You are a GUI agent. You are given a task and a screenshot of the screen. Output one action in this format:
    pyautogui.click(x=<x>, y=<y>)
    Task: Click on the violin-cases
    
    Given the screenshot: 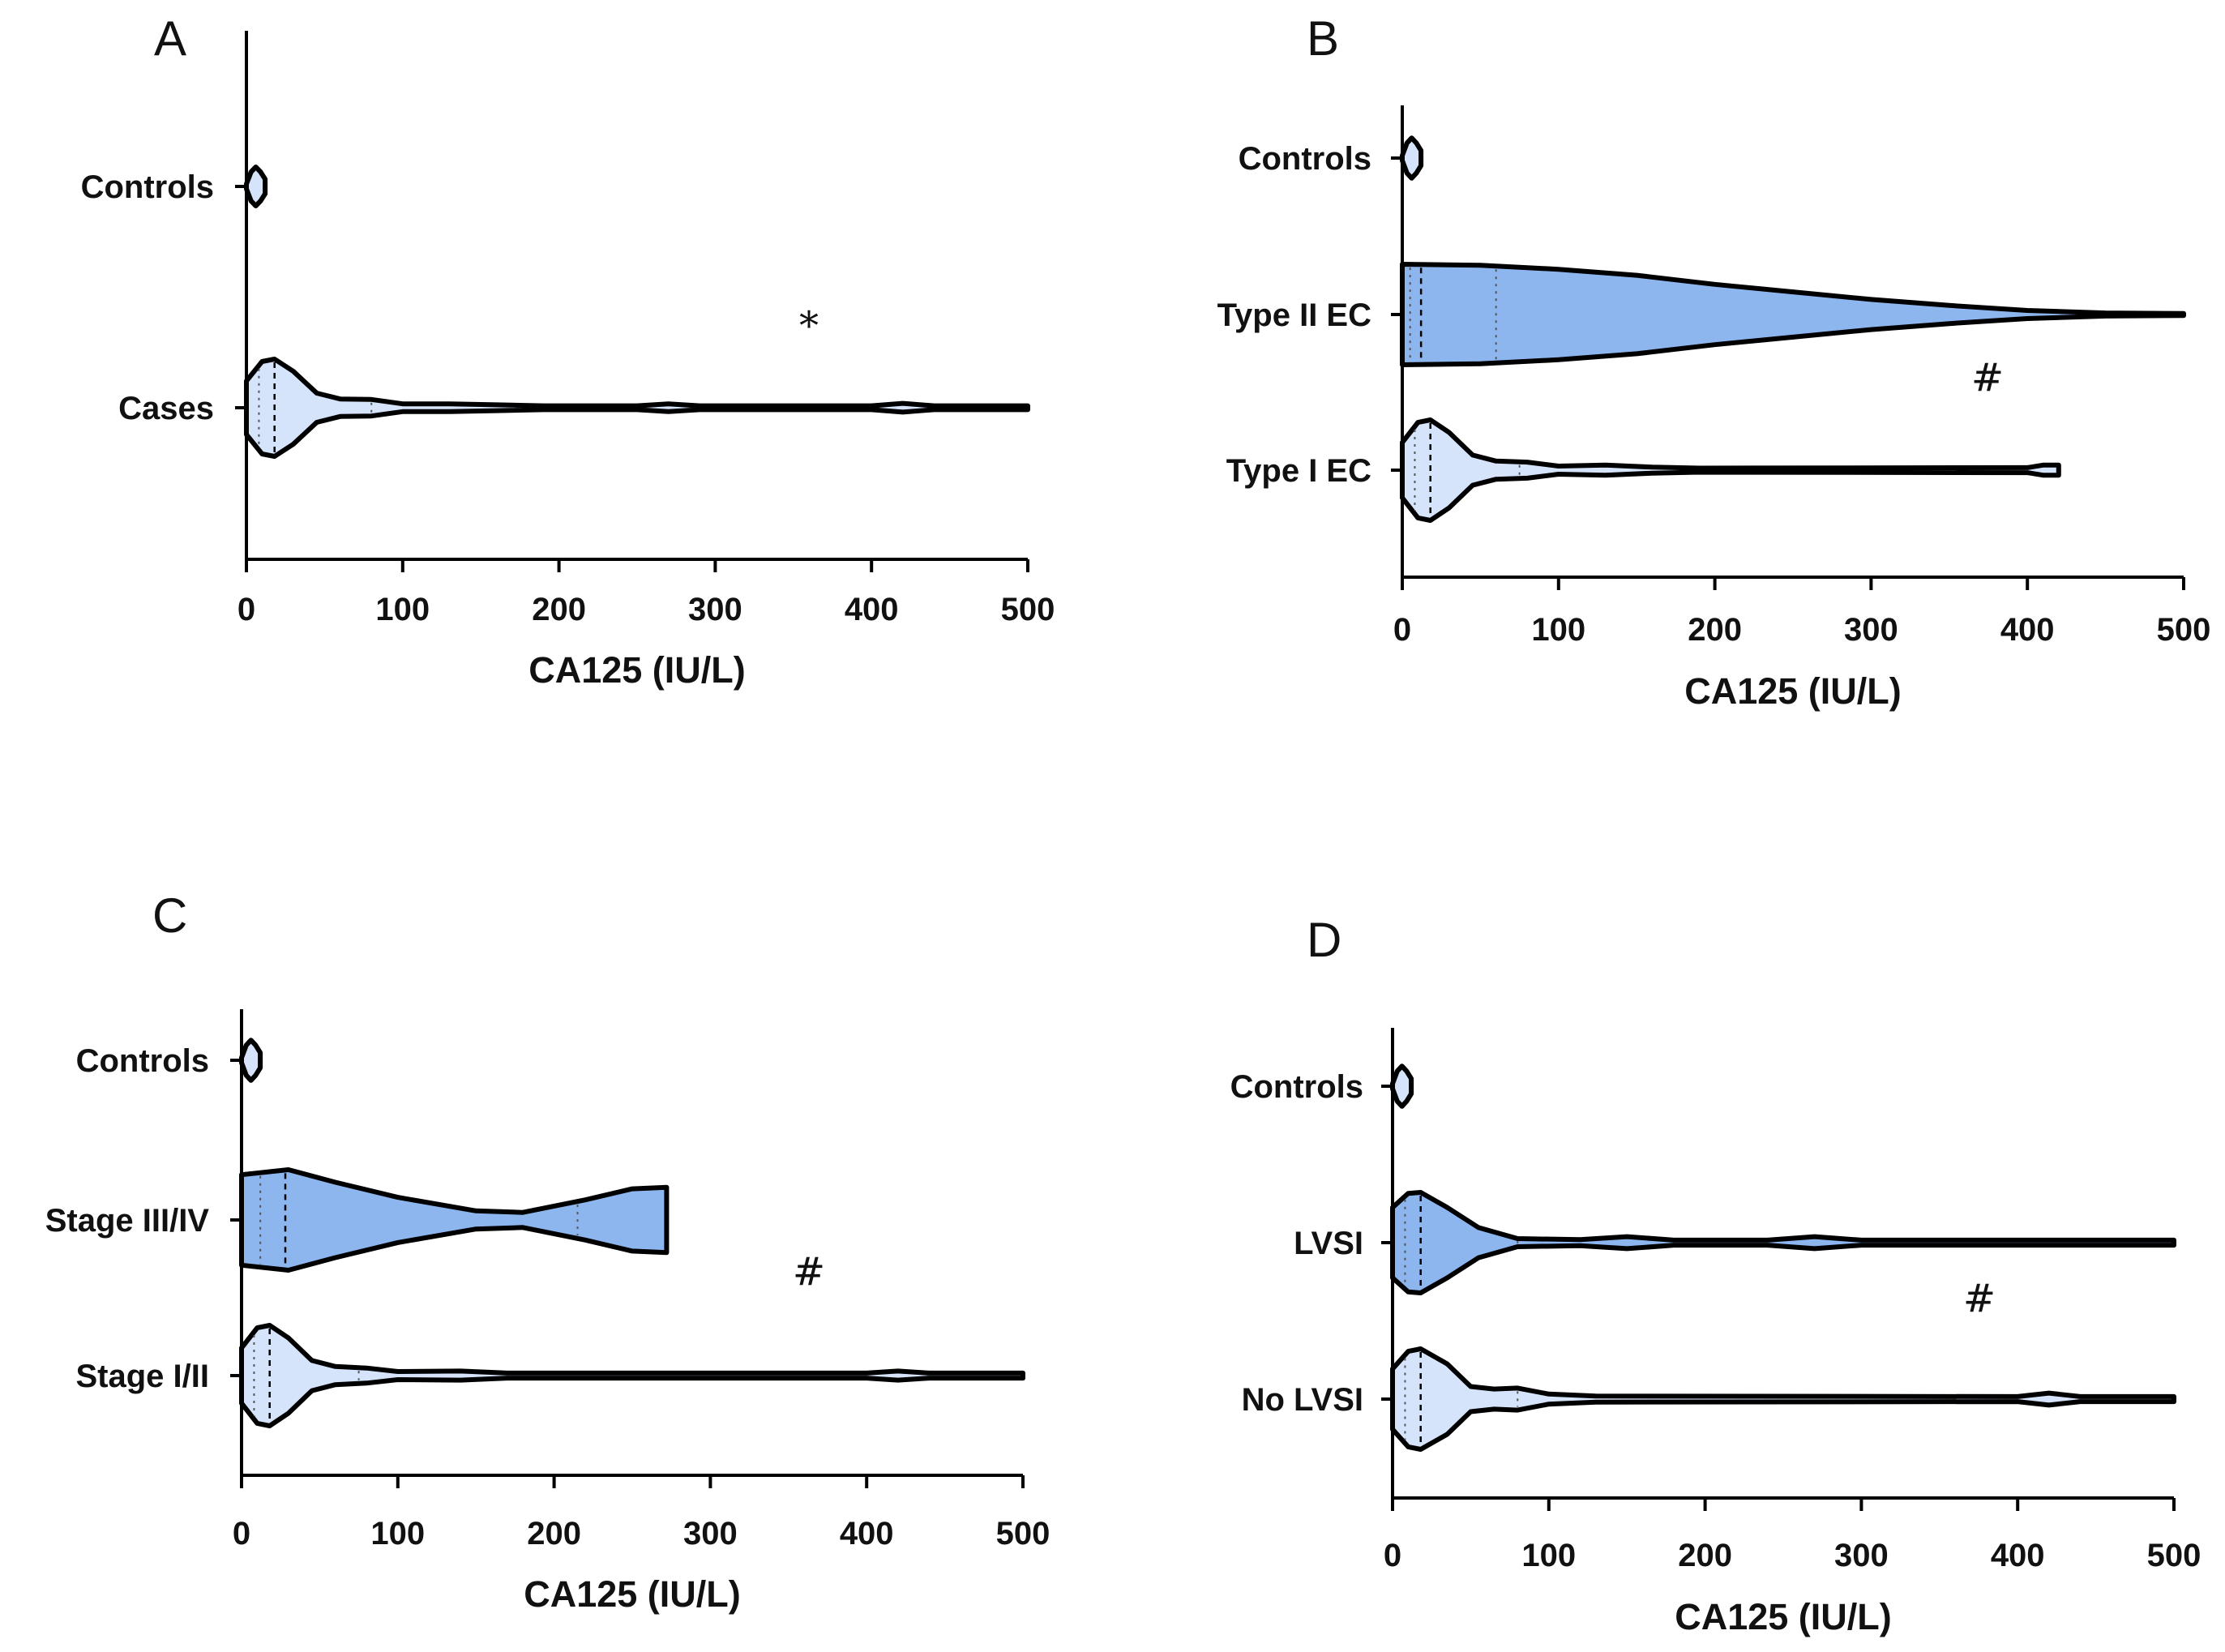 What is the action you would take?
    pyautogui.click(x=637, y=408)
    